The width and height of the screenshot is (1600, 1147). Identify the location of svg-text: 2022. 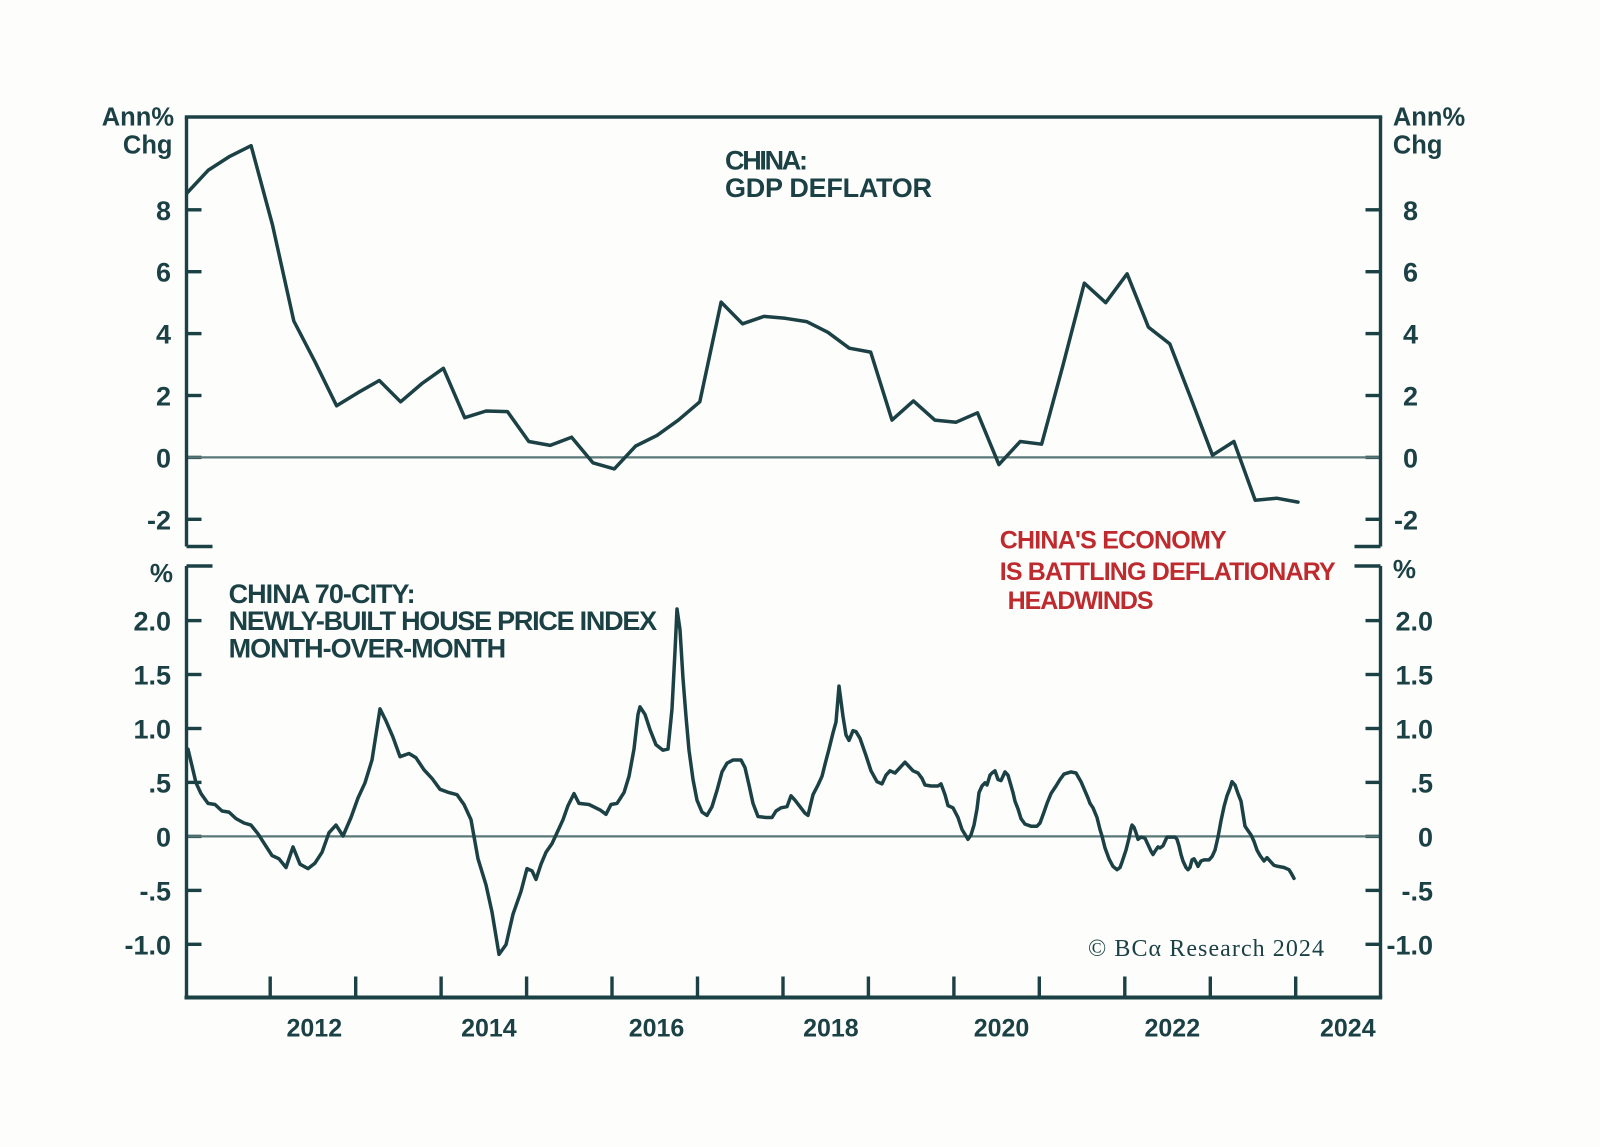
(1172, 1029).